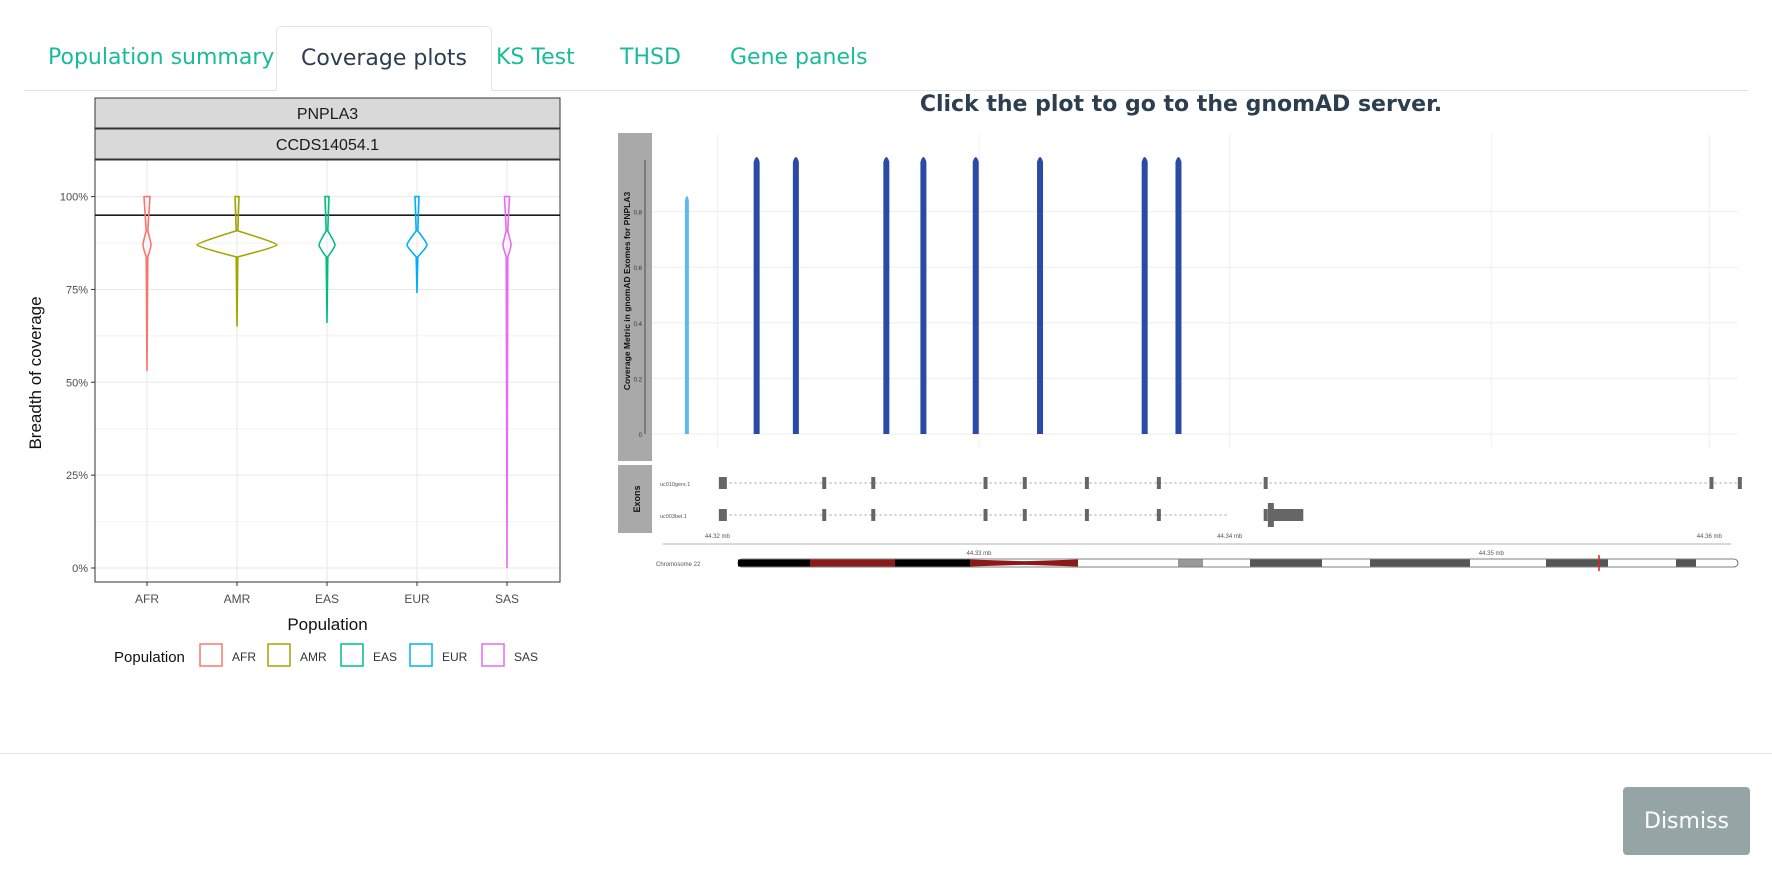 This screenshot has height=875, width=1772. What do you see at coordinates (1686, 821) in the screenshot?
I see `dismiss-button: Dismiss` at bounding box center [1686, 821].